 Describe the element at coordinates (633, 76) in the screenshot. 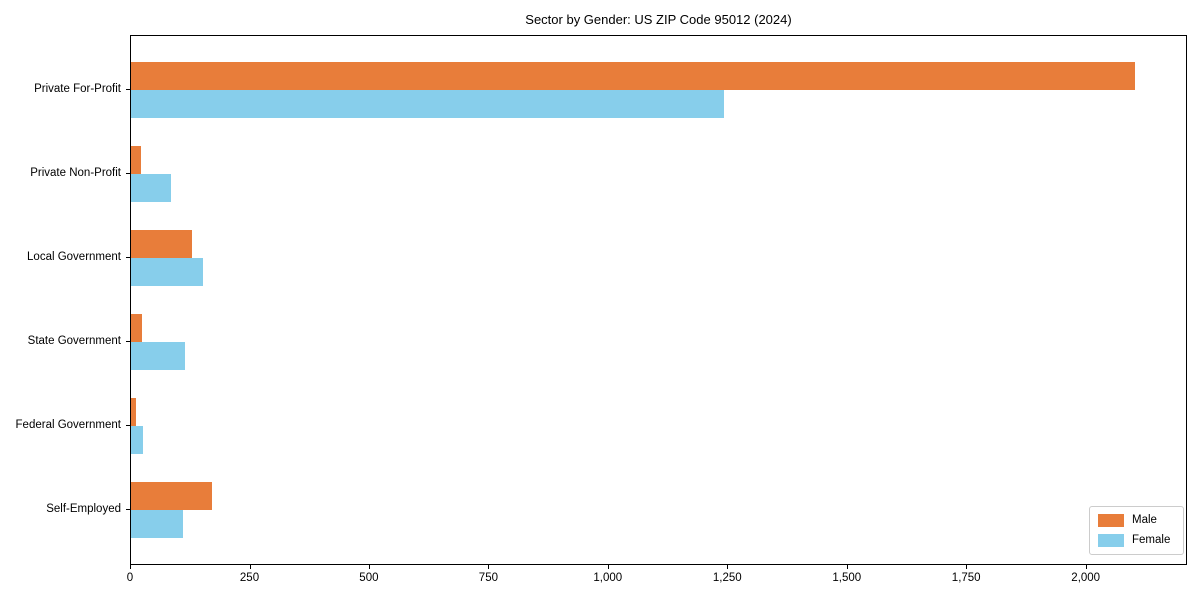

I see `bar-male-private-for-profit` at that location.